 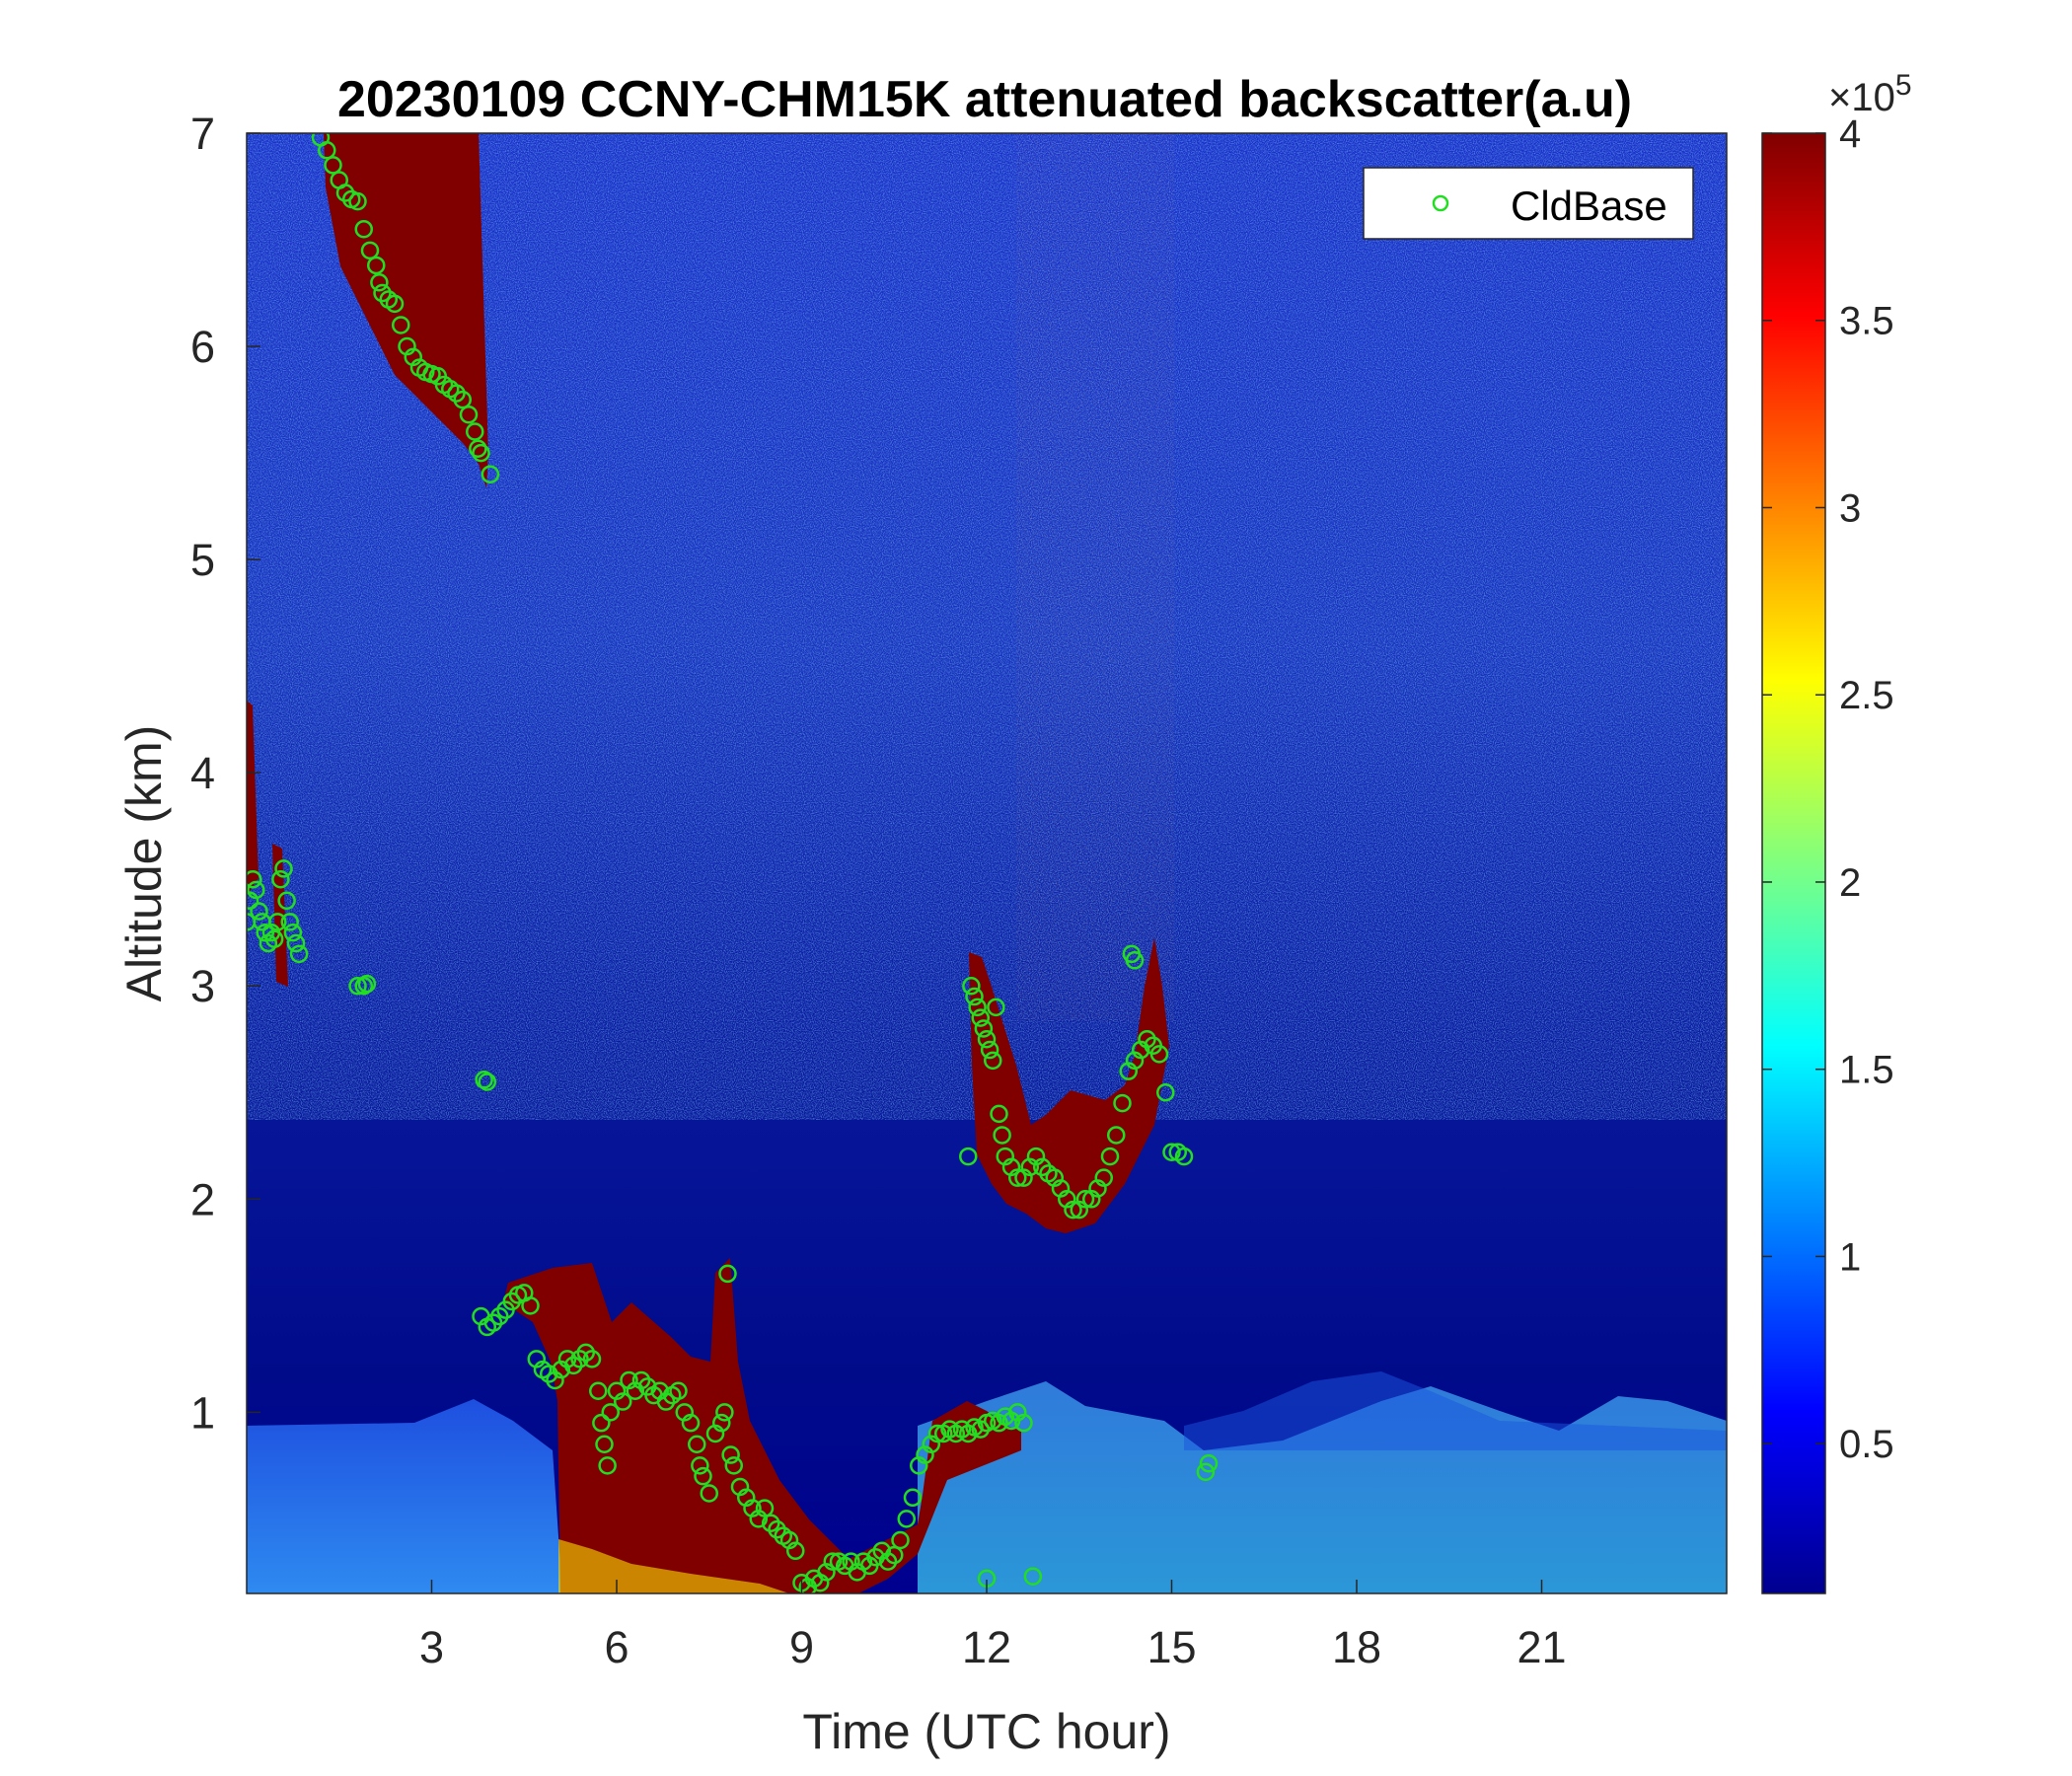 I want to click on midday-cloud, so click(x=1069, y=1085).